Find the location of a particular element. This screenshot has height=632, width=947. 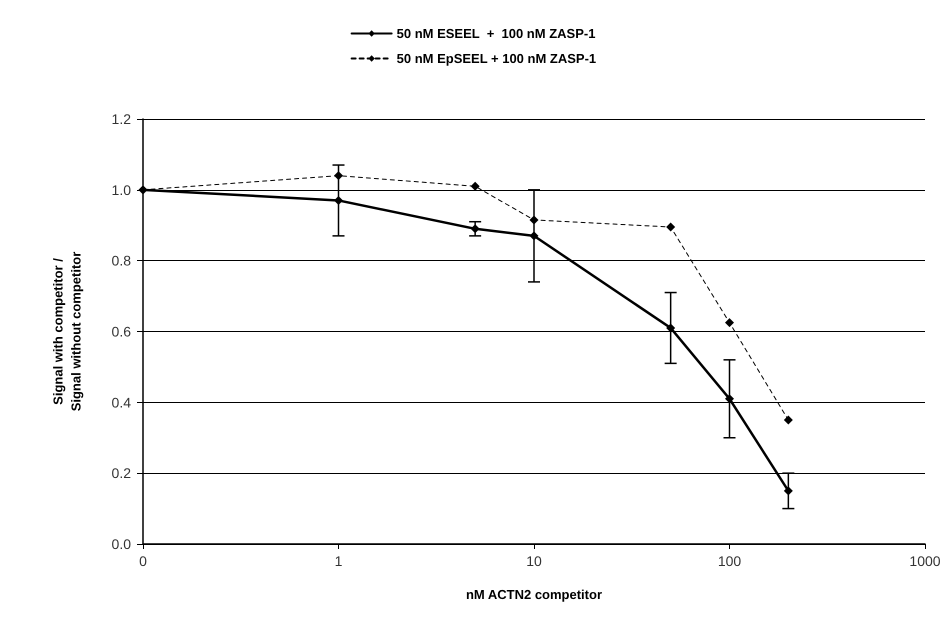

x-tick-label: 1 is located at coordinates (338, 561).